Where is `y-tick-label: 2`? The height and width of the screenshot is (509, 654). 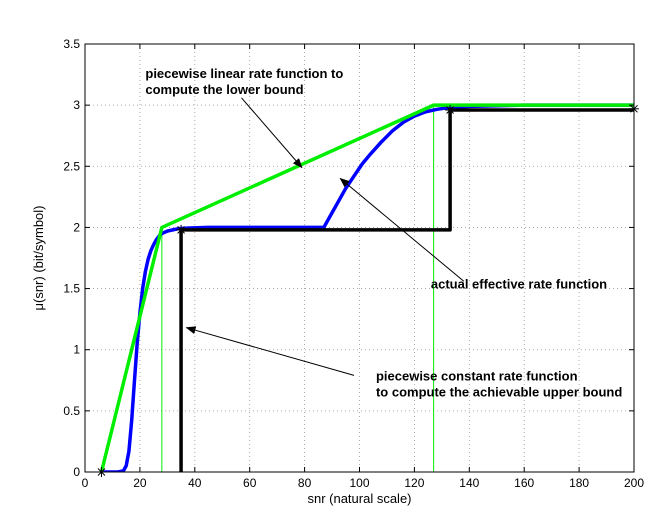 y-tick-label: 2 is located at coordinates (76, 227).